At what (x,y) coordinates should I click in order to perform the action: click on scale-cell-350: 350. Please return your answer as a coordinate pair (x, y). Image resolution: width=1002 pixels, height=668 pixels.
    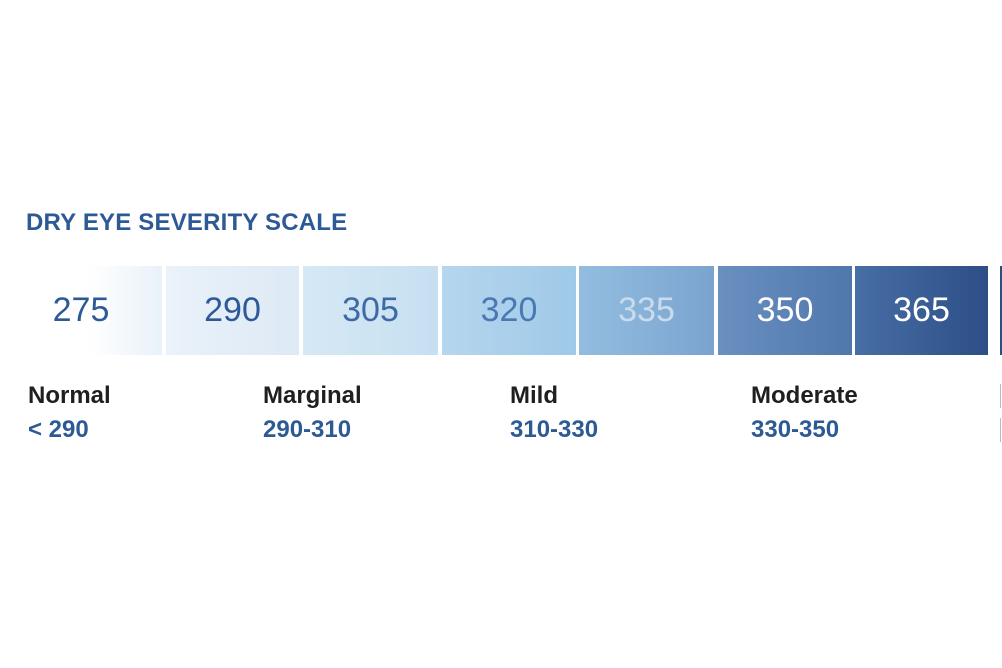
    Looking at the image, I should click on (785, 310).